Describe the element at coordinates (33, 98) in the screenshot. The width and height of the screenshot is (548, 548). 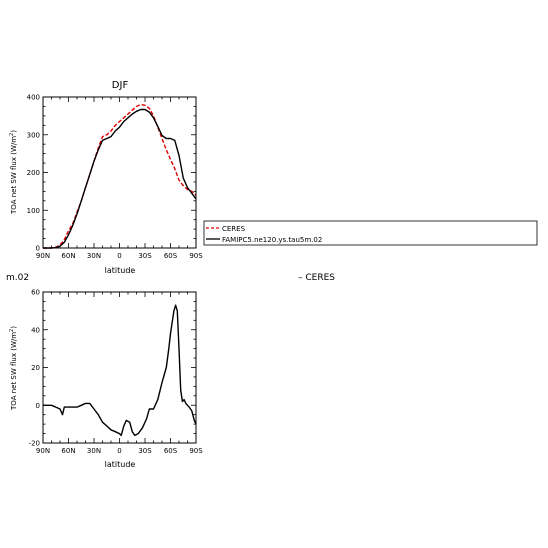
I see `top-y-tick-label: 400` at that location.